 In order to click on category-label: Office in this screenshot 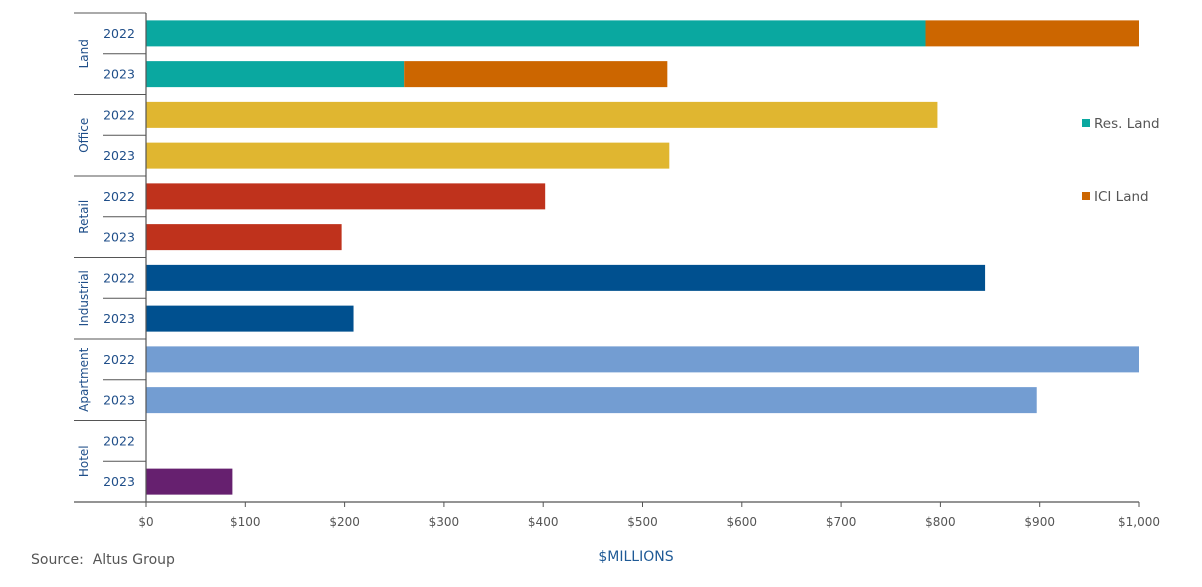, I will do `click(84, 135)`.